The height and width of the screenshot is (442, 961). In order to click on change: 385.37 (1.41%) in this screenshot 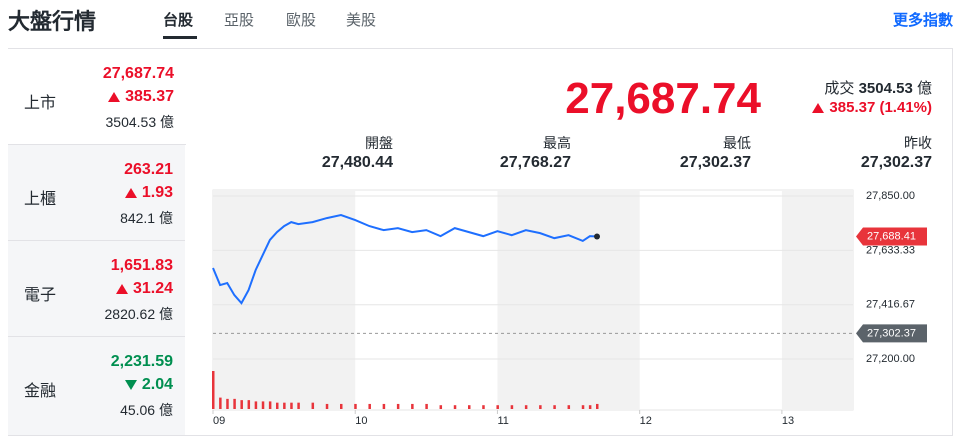, I will do `click(872, 107)`.